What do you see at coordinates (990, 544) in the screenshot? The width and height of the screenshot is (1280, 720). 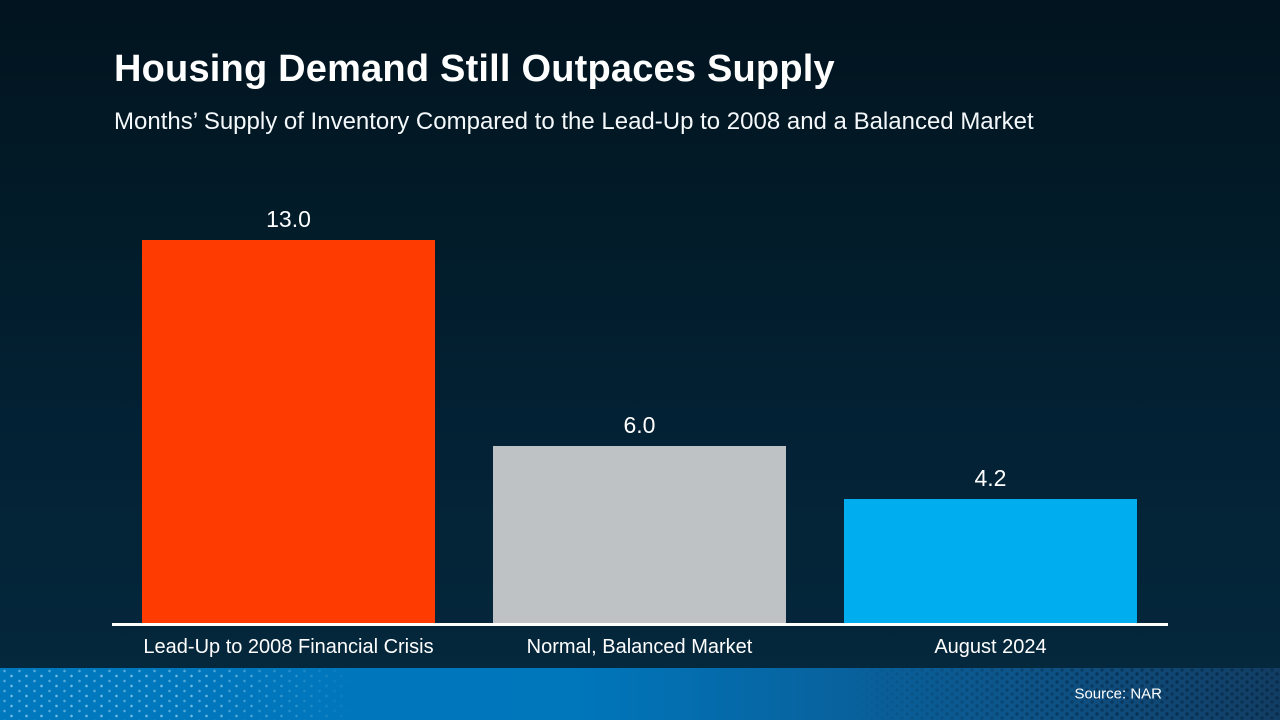 I see `bar: 4.2` at bounding box center [990, 544].